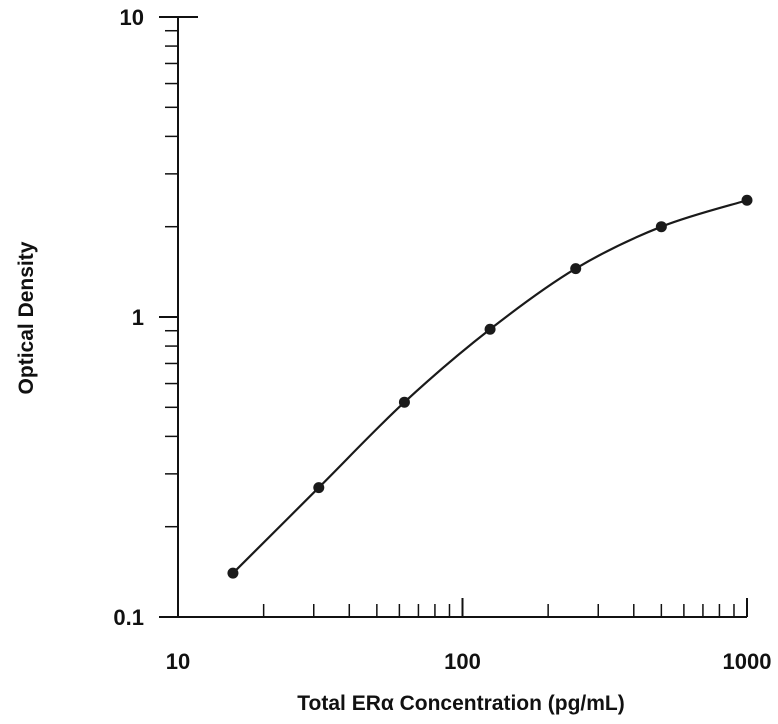 The image size is (778, 724). I want to click on y-tick-label: 0.1, so click(128, 617).